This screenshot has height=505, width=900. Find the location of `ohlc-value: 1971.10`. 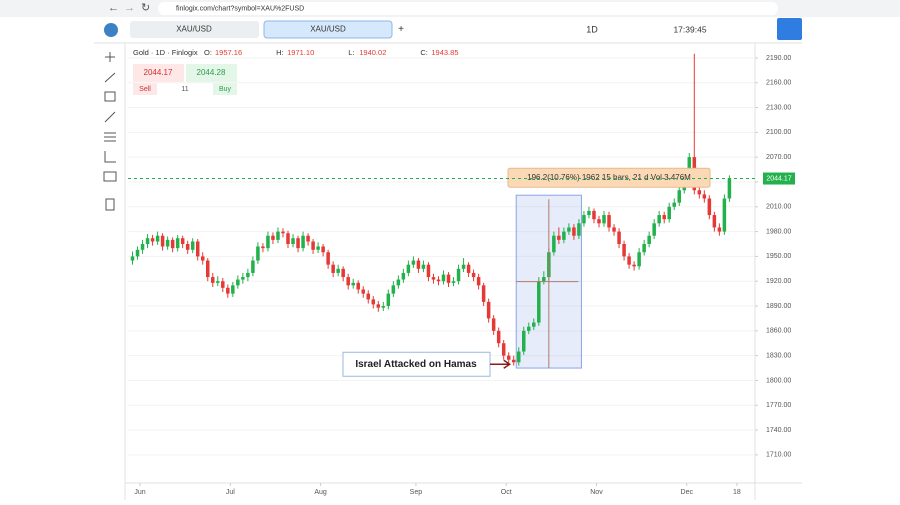

ohlc-value: 1971.10 is located at coordinates (300, 52).